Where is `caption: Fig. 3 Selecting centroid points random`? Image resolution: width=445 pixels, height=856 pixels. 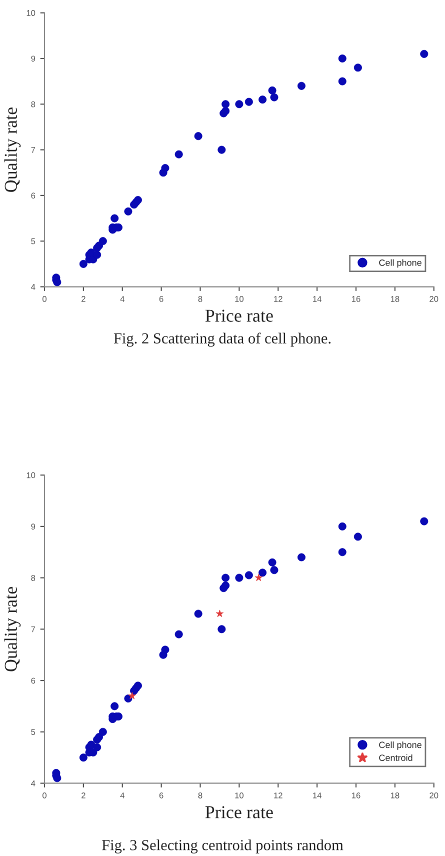
caption: Fig. 3 Selecting centroid points random is located at coordinates (223, 847).